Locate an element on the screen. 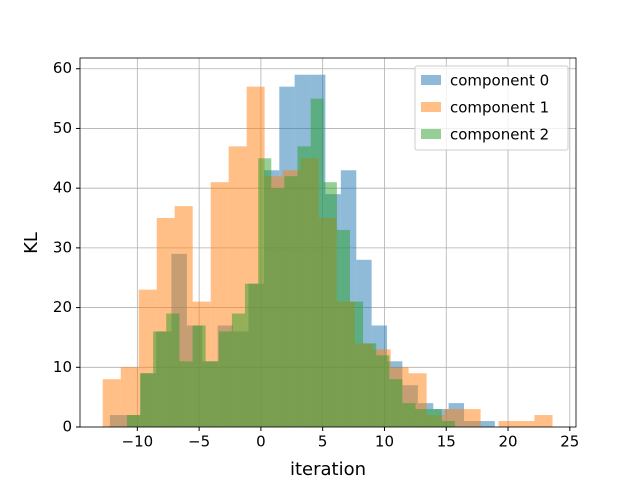 This screenshot has height=484, width=640. y-tick-label: 30 is located at coordinates (62, 247).